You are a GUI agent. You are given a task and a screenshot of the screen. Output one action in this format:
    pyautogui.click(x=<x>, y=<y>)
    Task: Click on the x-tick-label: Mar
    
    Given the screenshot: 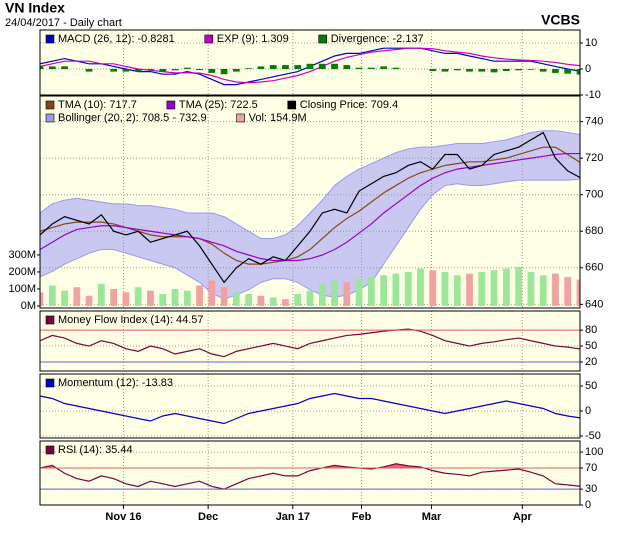 What is the action you would take?
    pyautogui.click(x=432, y=517)
    